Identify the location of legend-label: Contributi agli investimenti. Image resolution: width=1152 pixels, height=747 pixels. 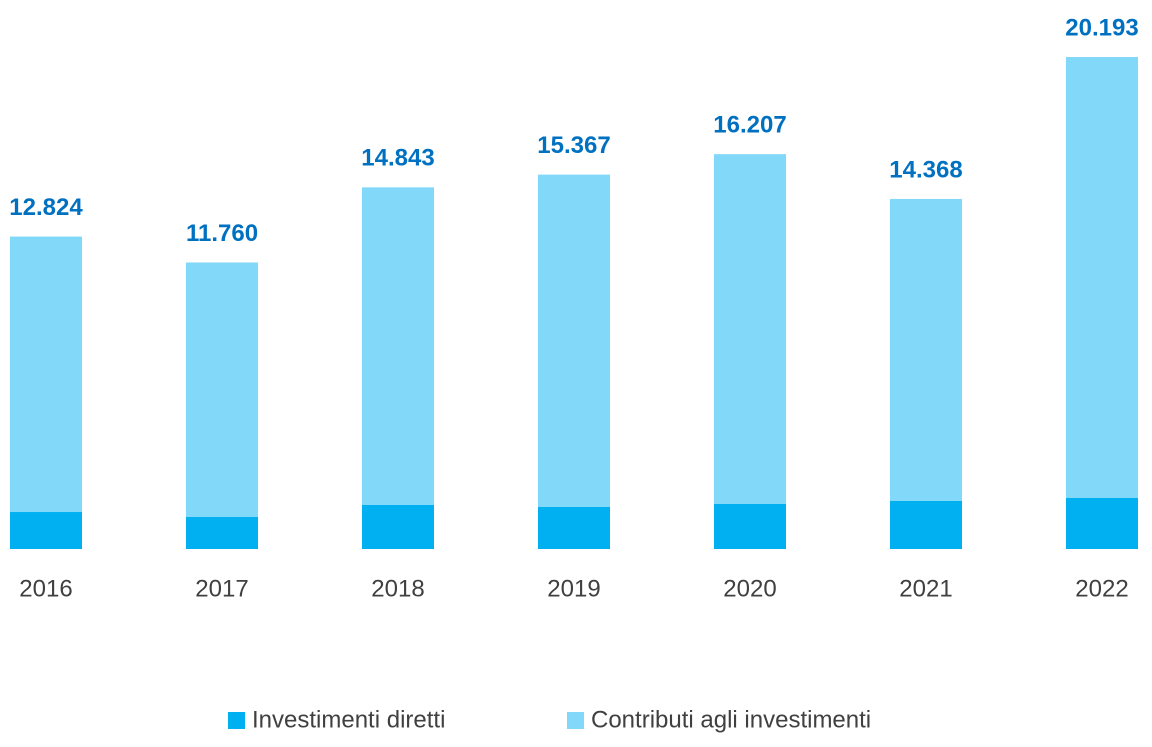
(731, 719).